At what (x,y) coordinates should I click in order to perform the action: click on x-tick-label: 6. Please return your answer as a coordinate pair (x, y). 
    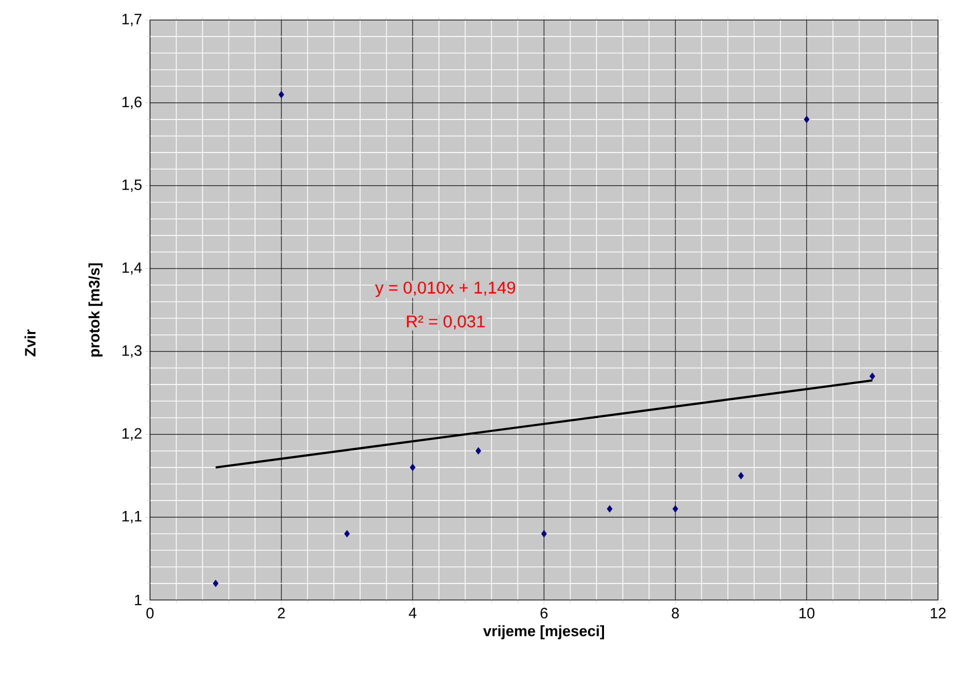
    Looking at the image, I should click on (544, 613).